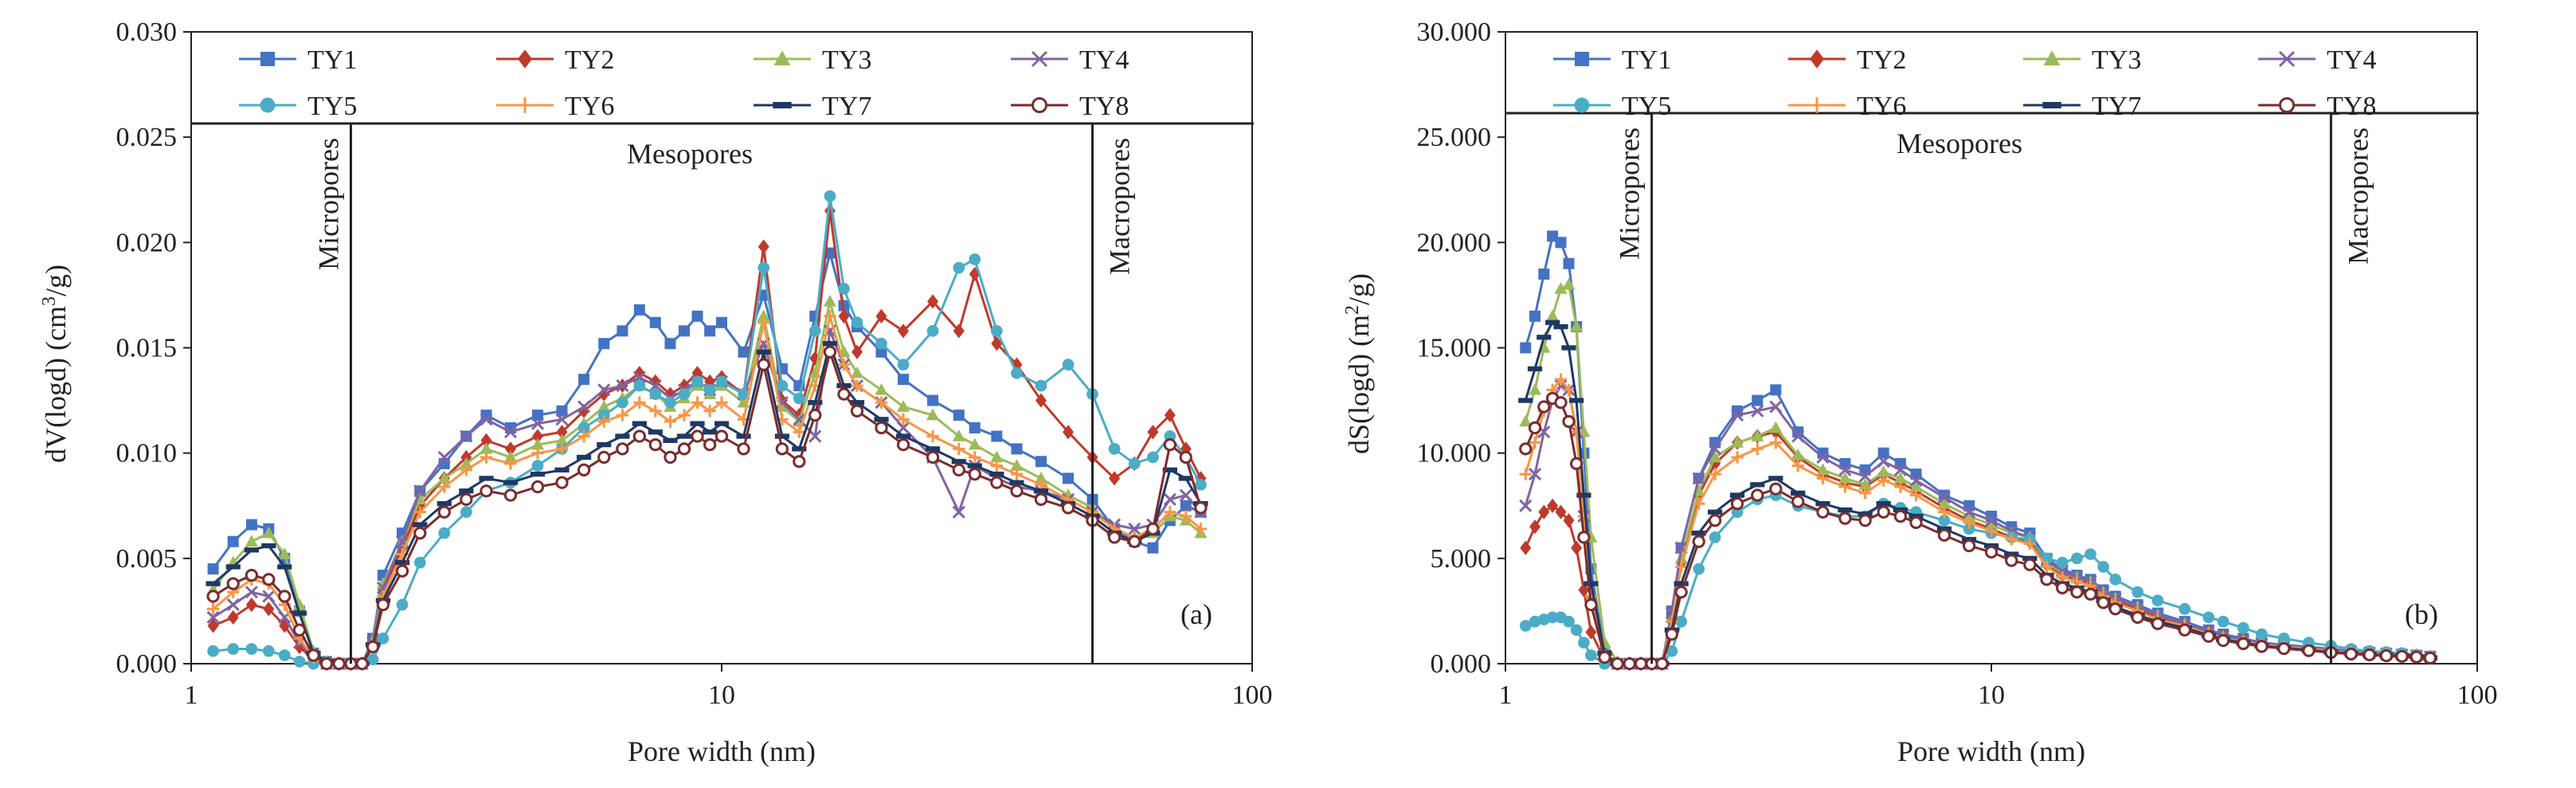  What do you see at coordinates (2317, 60) in the screenshot?
I see `legend-item-ty4: TY4` at bounding box center [2317, 60].